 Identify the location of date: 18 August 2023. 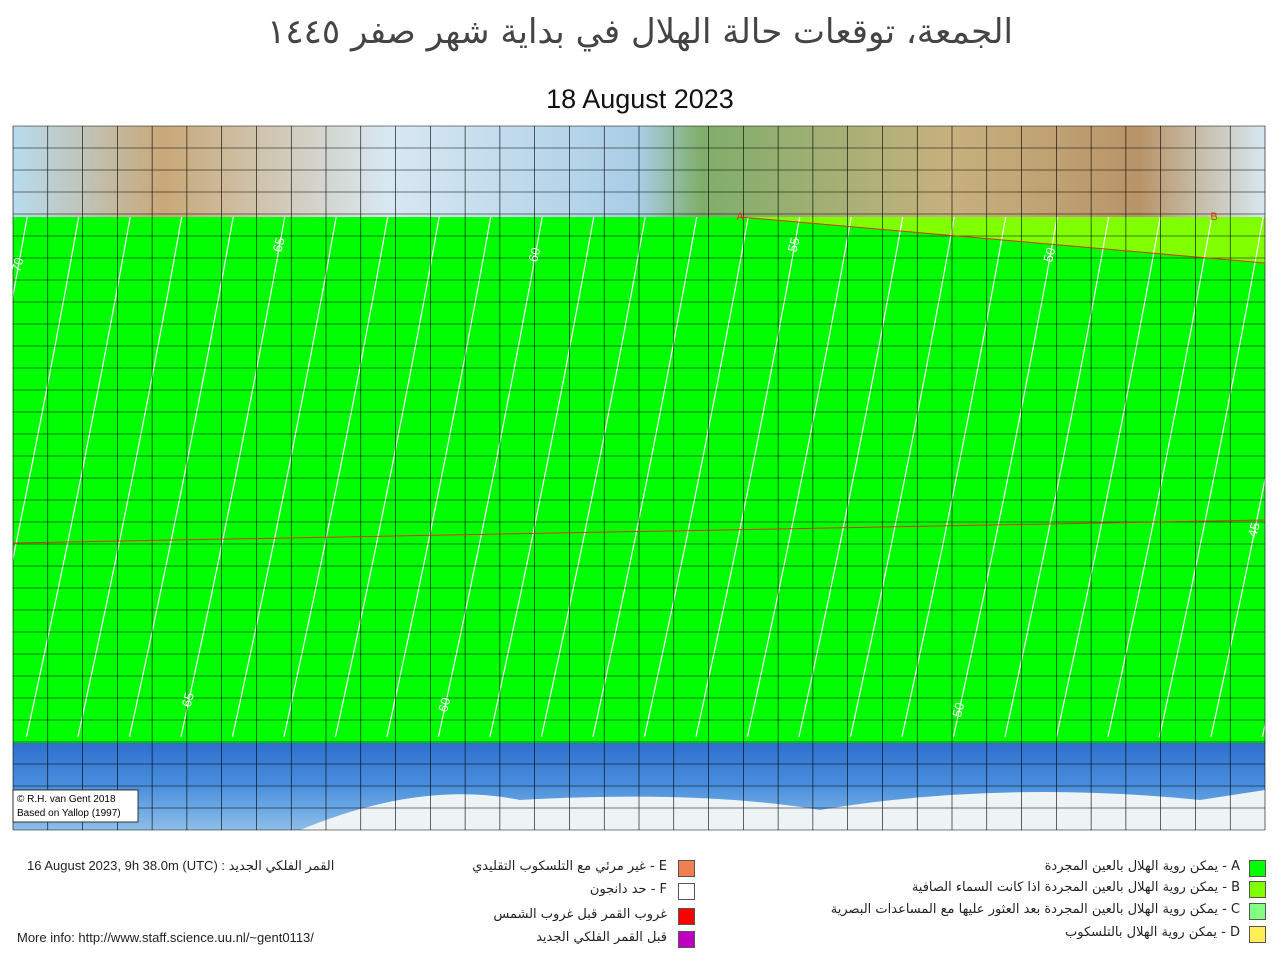
(640, 99).